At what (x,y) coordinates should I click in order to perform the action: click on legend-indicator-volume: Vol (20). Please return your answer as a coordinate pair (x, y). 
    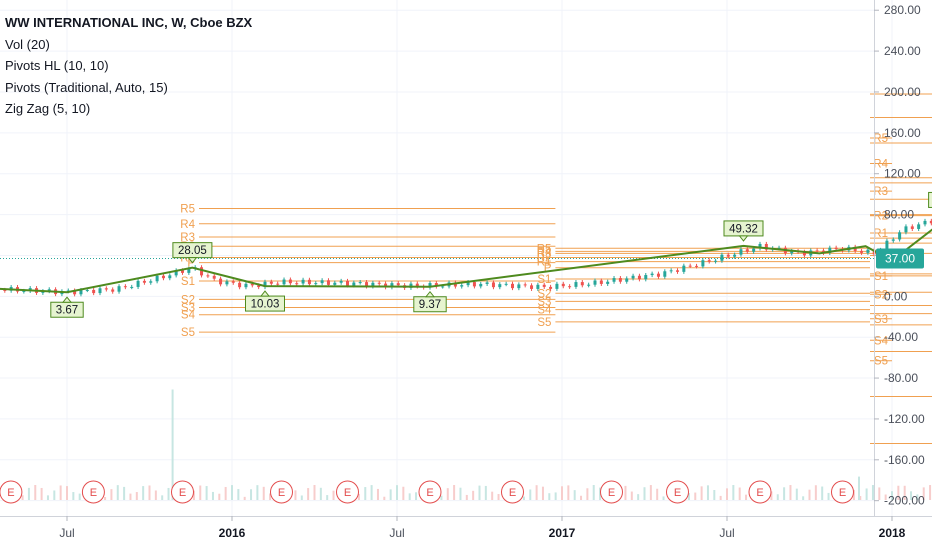
    Looking at the image, I should click on (27, 44).